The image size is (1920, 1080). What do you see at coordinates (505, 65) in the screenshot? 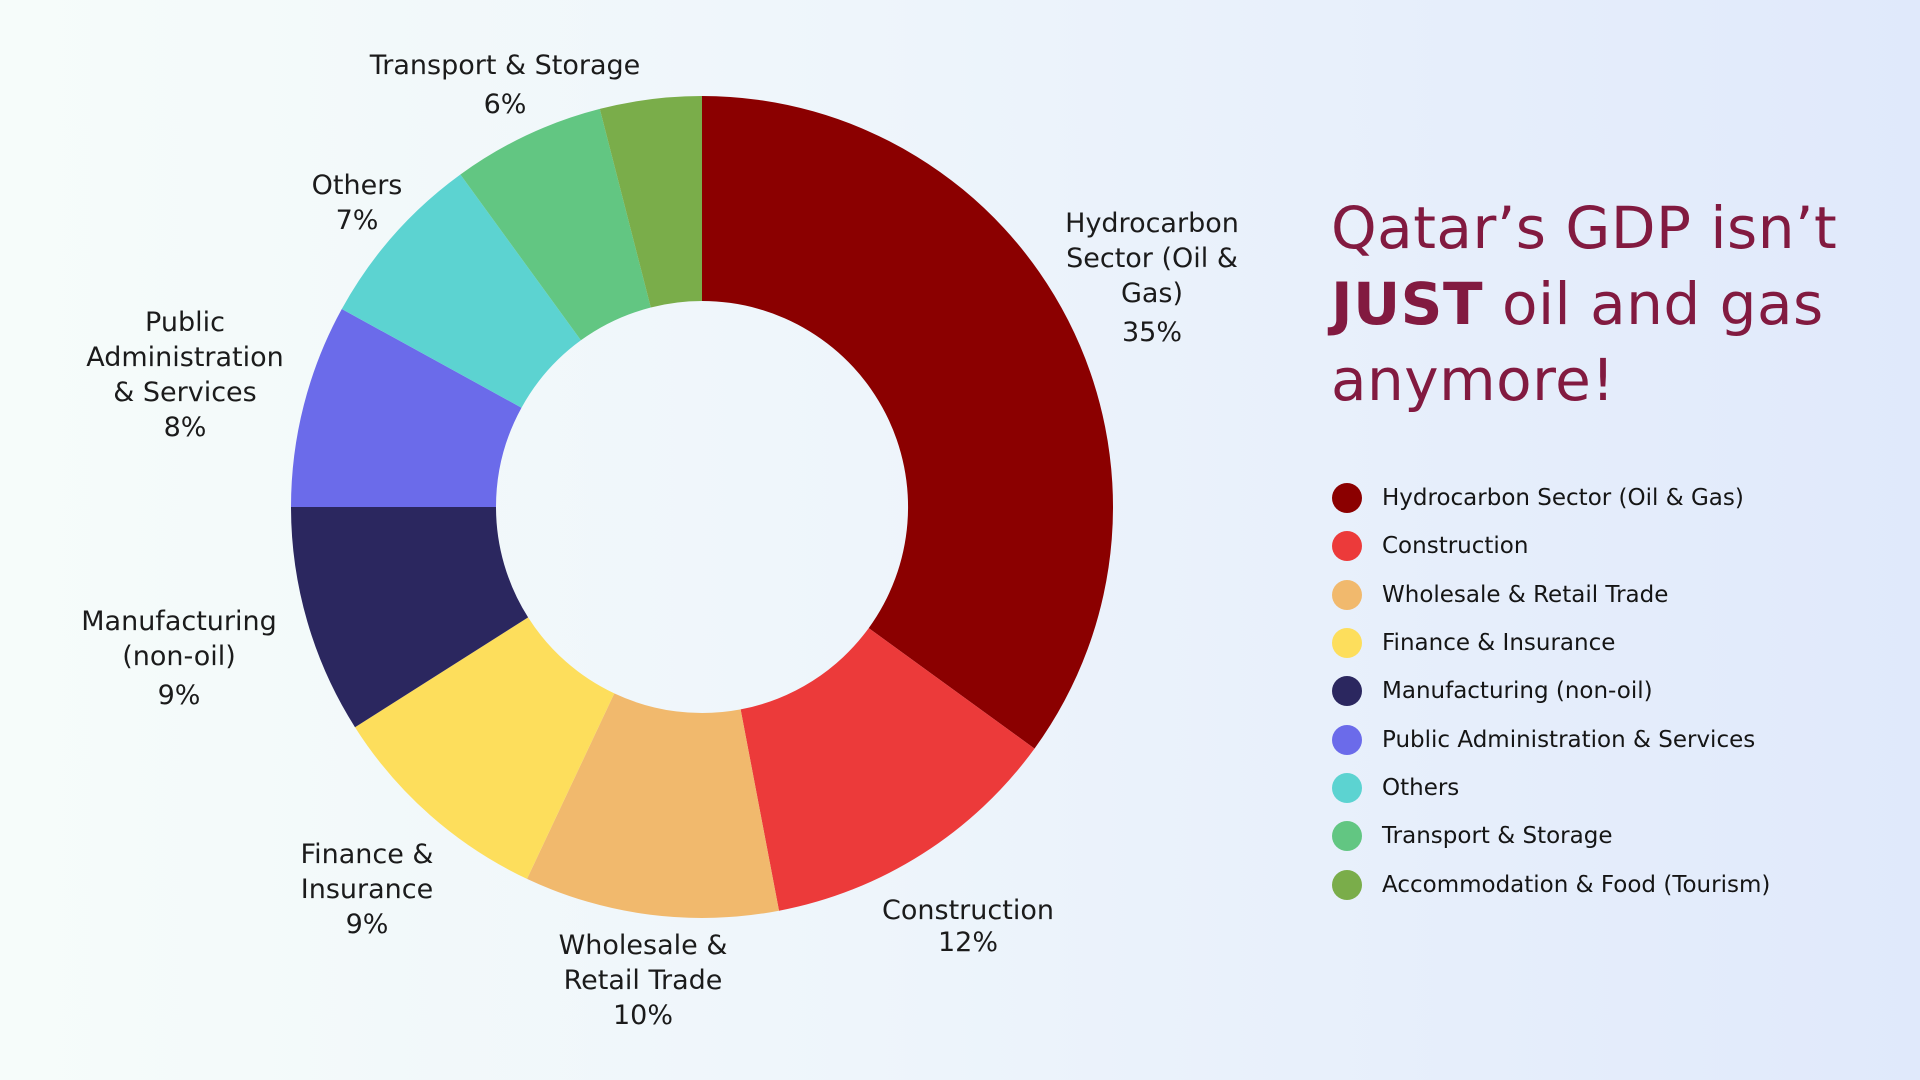
I see `label-name: Transport & Storage` at bounding box center [505, 65].